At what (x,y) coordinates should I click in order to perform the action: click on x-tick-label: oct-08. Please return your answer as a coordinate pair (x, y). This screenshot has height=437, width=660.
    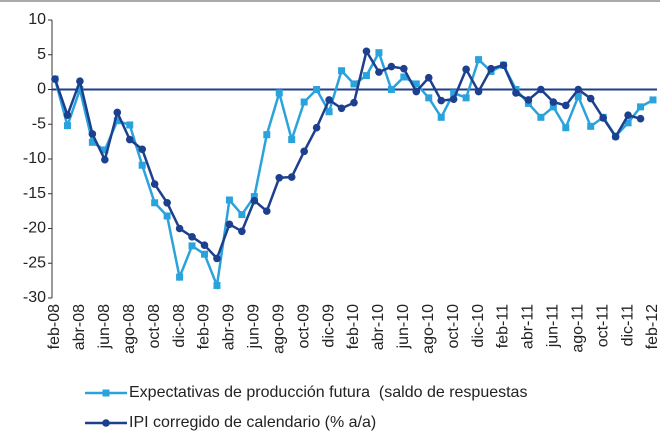
    Looking at the image, I should click on (154, 326).